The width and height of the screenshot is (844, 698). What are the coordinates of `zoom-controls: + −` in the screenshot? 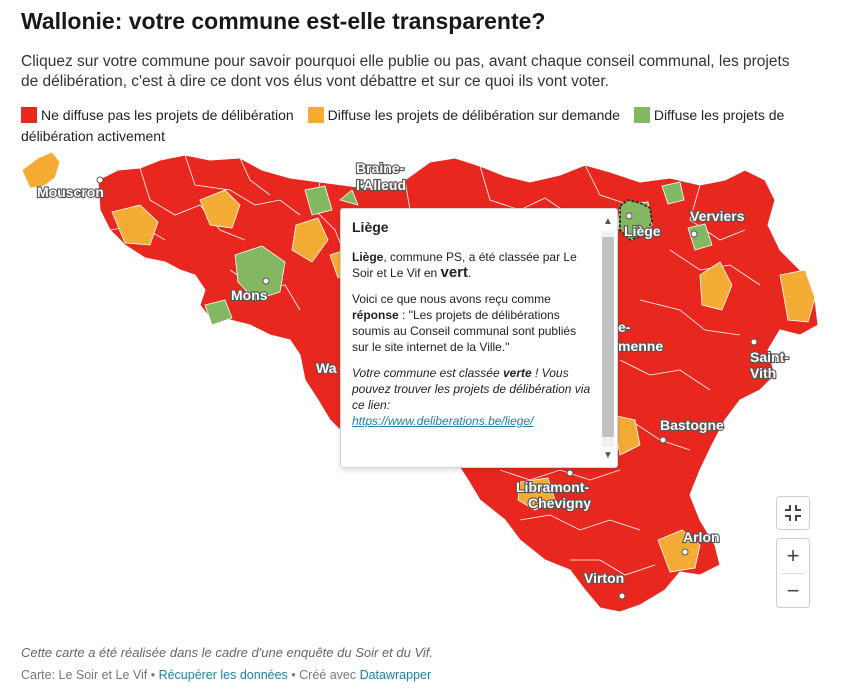 It's located at (793, 573).